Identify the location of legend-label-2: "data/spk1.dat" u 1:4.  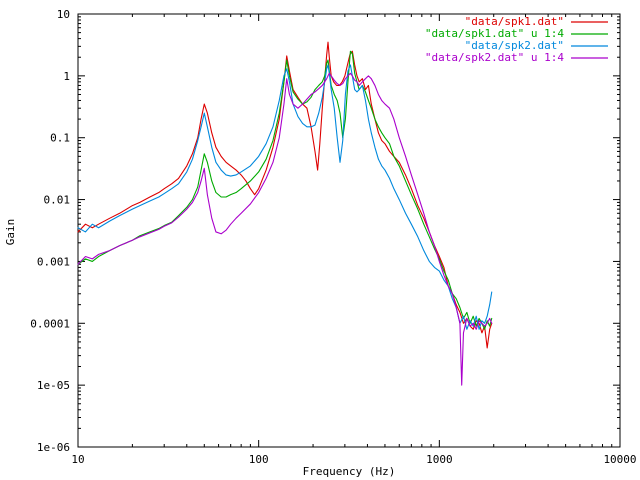
(494, 33).